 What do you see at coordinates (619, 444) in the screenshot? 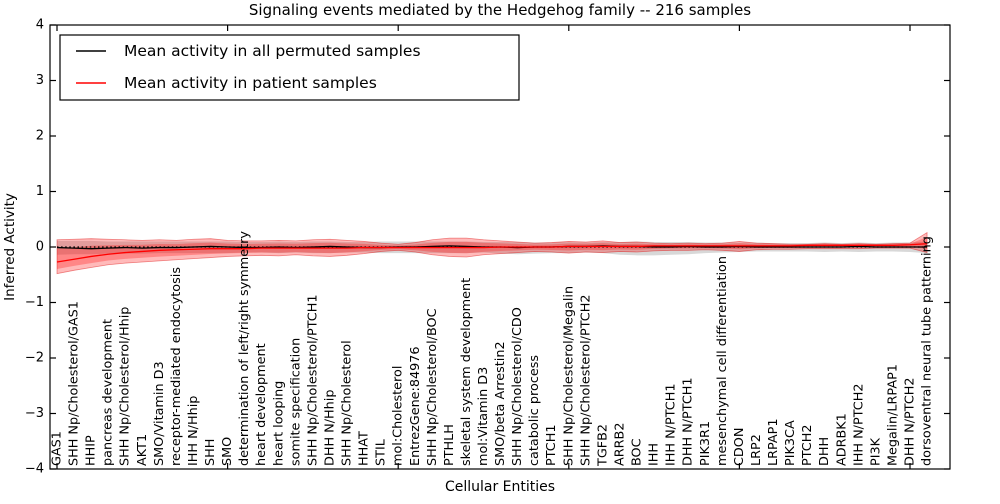
I see `x-tick-label: ARRB2` at bounding box center [619, 444].